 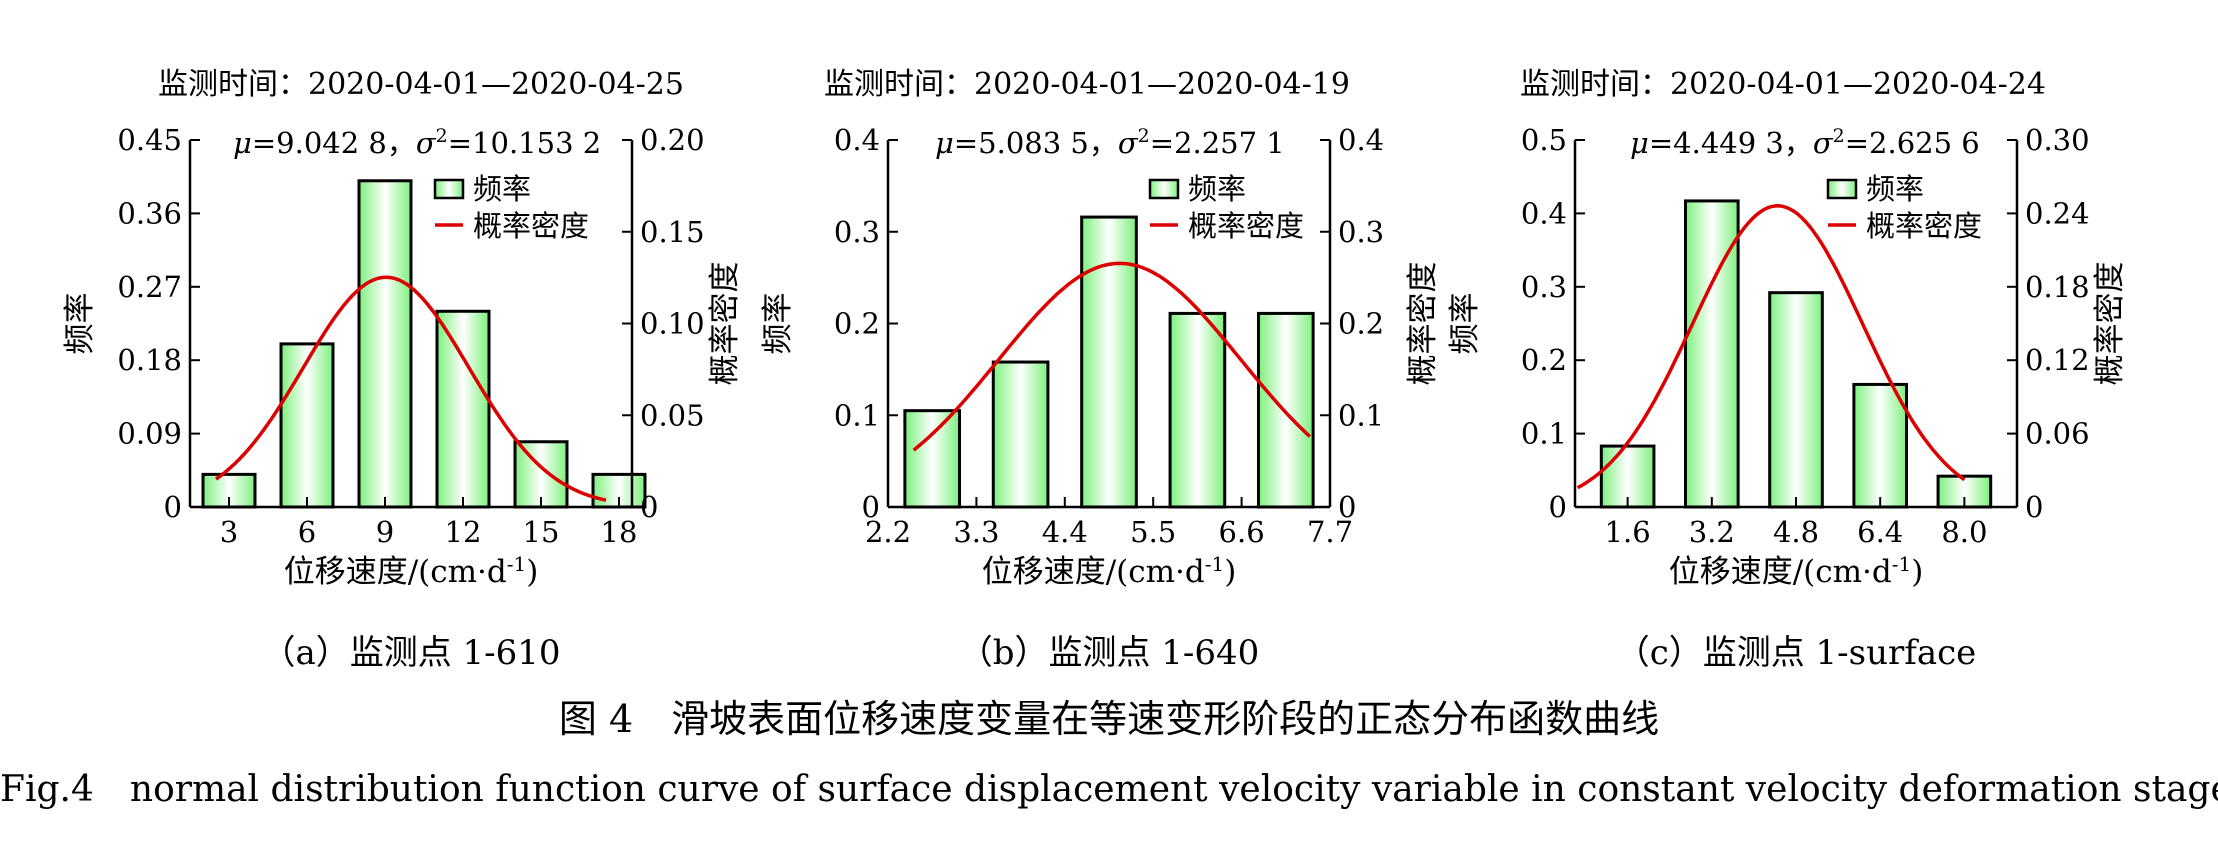 What do you see at coordinates (149, 213) in the screenshot?
I see `left-y-tick-label: 0.36` at bounding box center [149, 213].